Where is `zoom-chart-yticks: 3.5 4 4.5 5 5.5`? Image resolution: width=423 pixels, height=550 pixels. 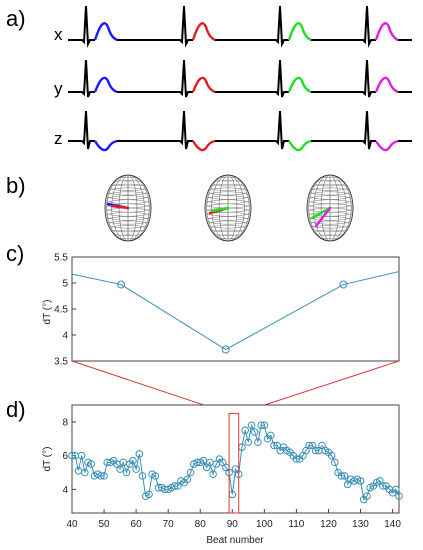
zoom-chart-yticks: 3.5 4 4.5 5 5.5 is located at coordinates (65, 310).